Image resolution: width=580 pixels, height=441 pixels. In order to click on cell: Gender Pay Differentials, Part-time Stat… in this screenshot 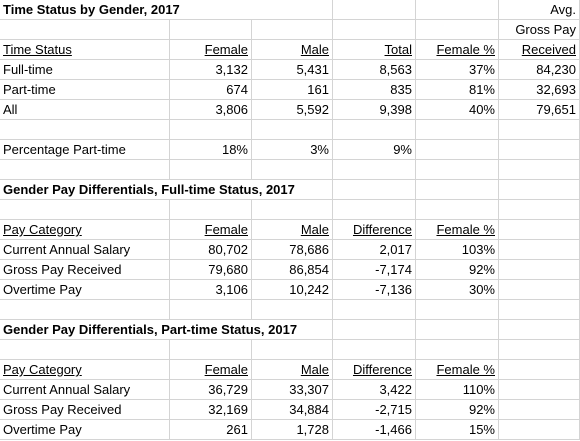, I will do `click(166, 330)`.